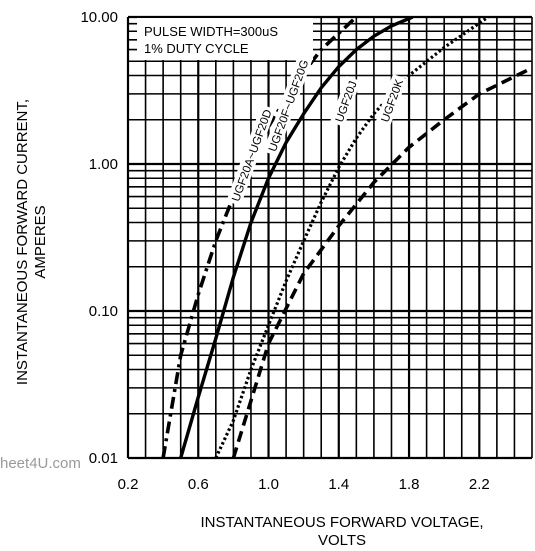 This screenshot has width=535, height=551. I want to click on annotation-box, so click(225, 39).